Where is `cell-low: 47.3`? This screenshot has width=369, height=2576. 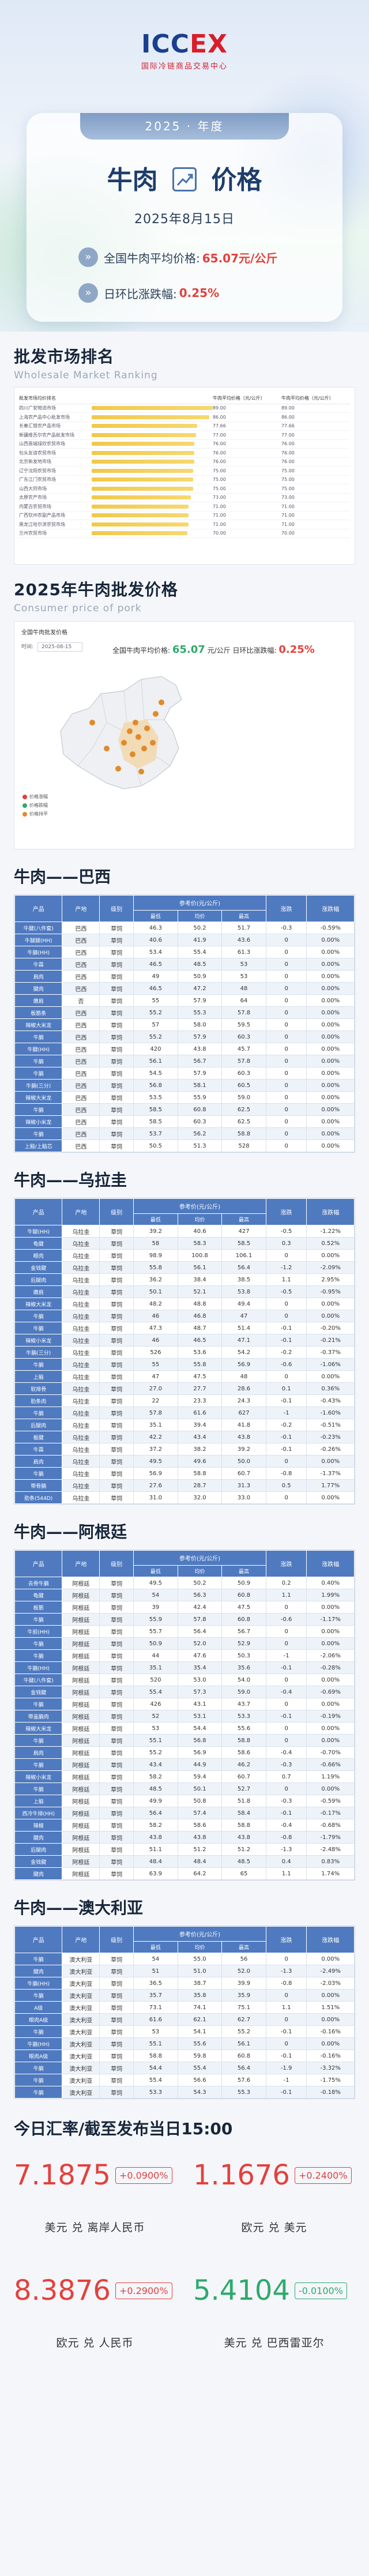 cell-low: 47.3 is located at coordinates (155, 1328).